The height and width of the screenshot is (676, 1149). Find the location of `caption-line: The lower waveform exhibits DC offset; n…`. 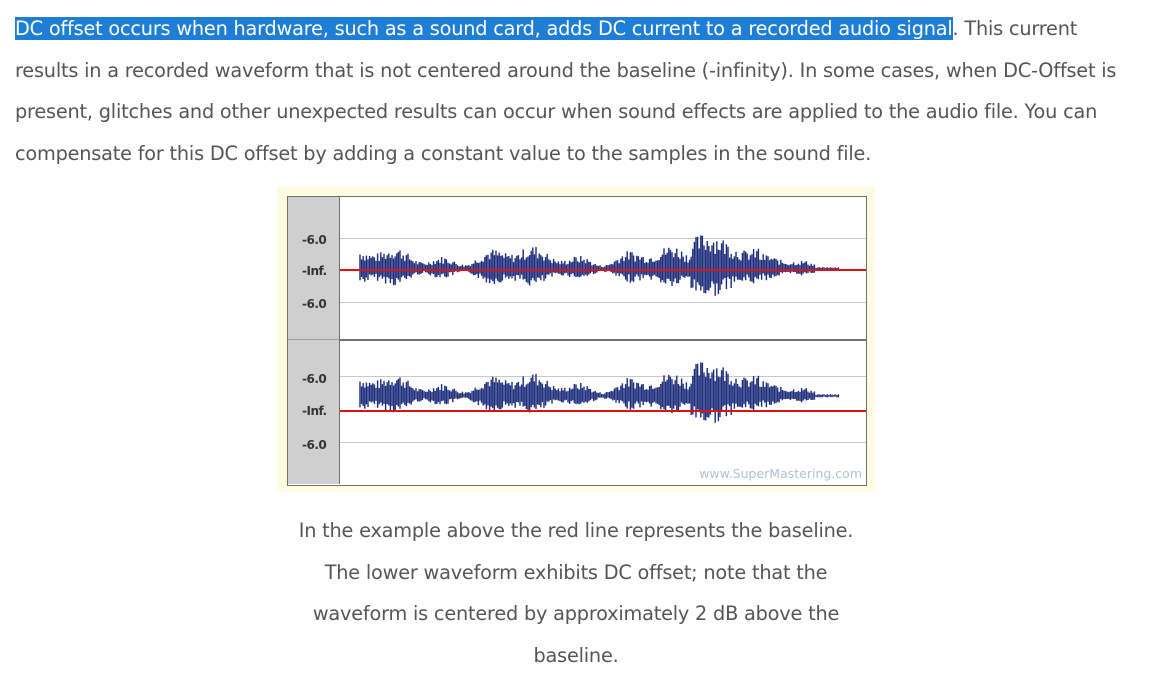

caption-line: The lower waveform exhibits DC offset; n… is located at coordinates (576, 573).